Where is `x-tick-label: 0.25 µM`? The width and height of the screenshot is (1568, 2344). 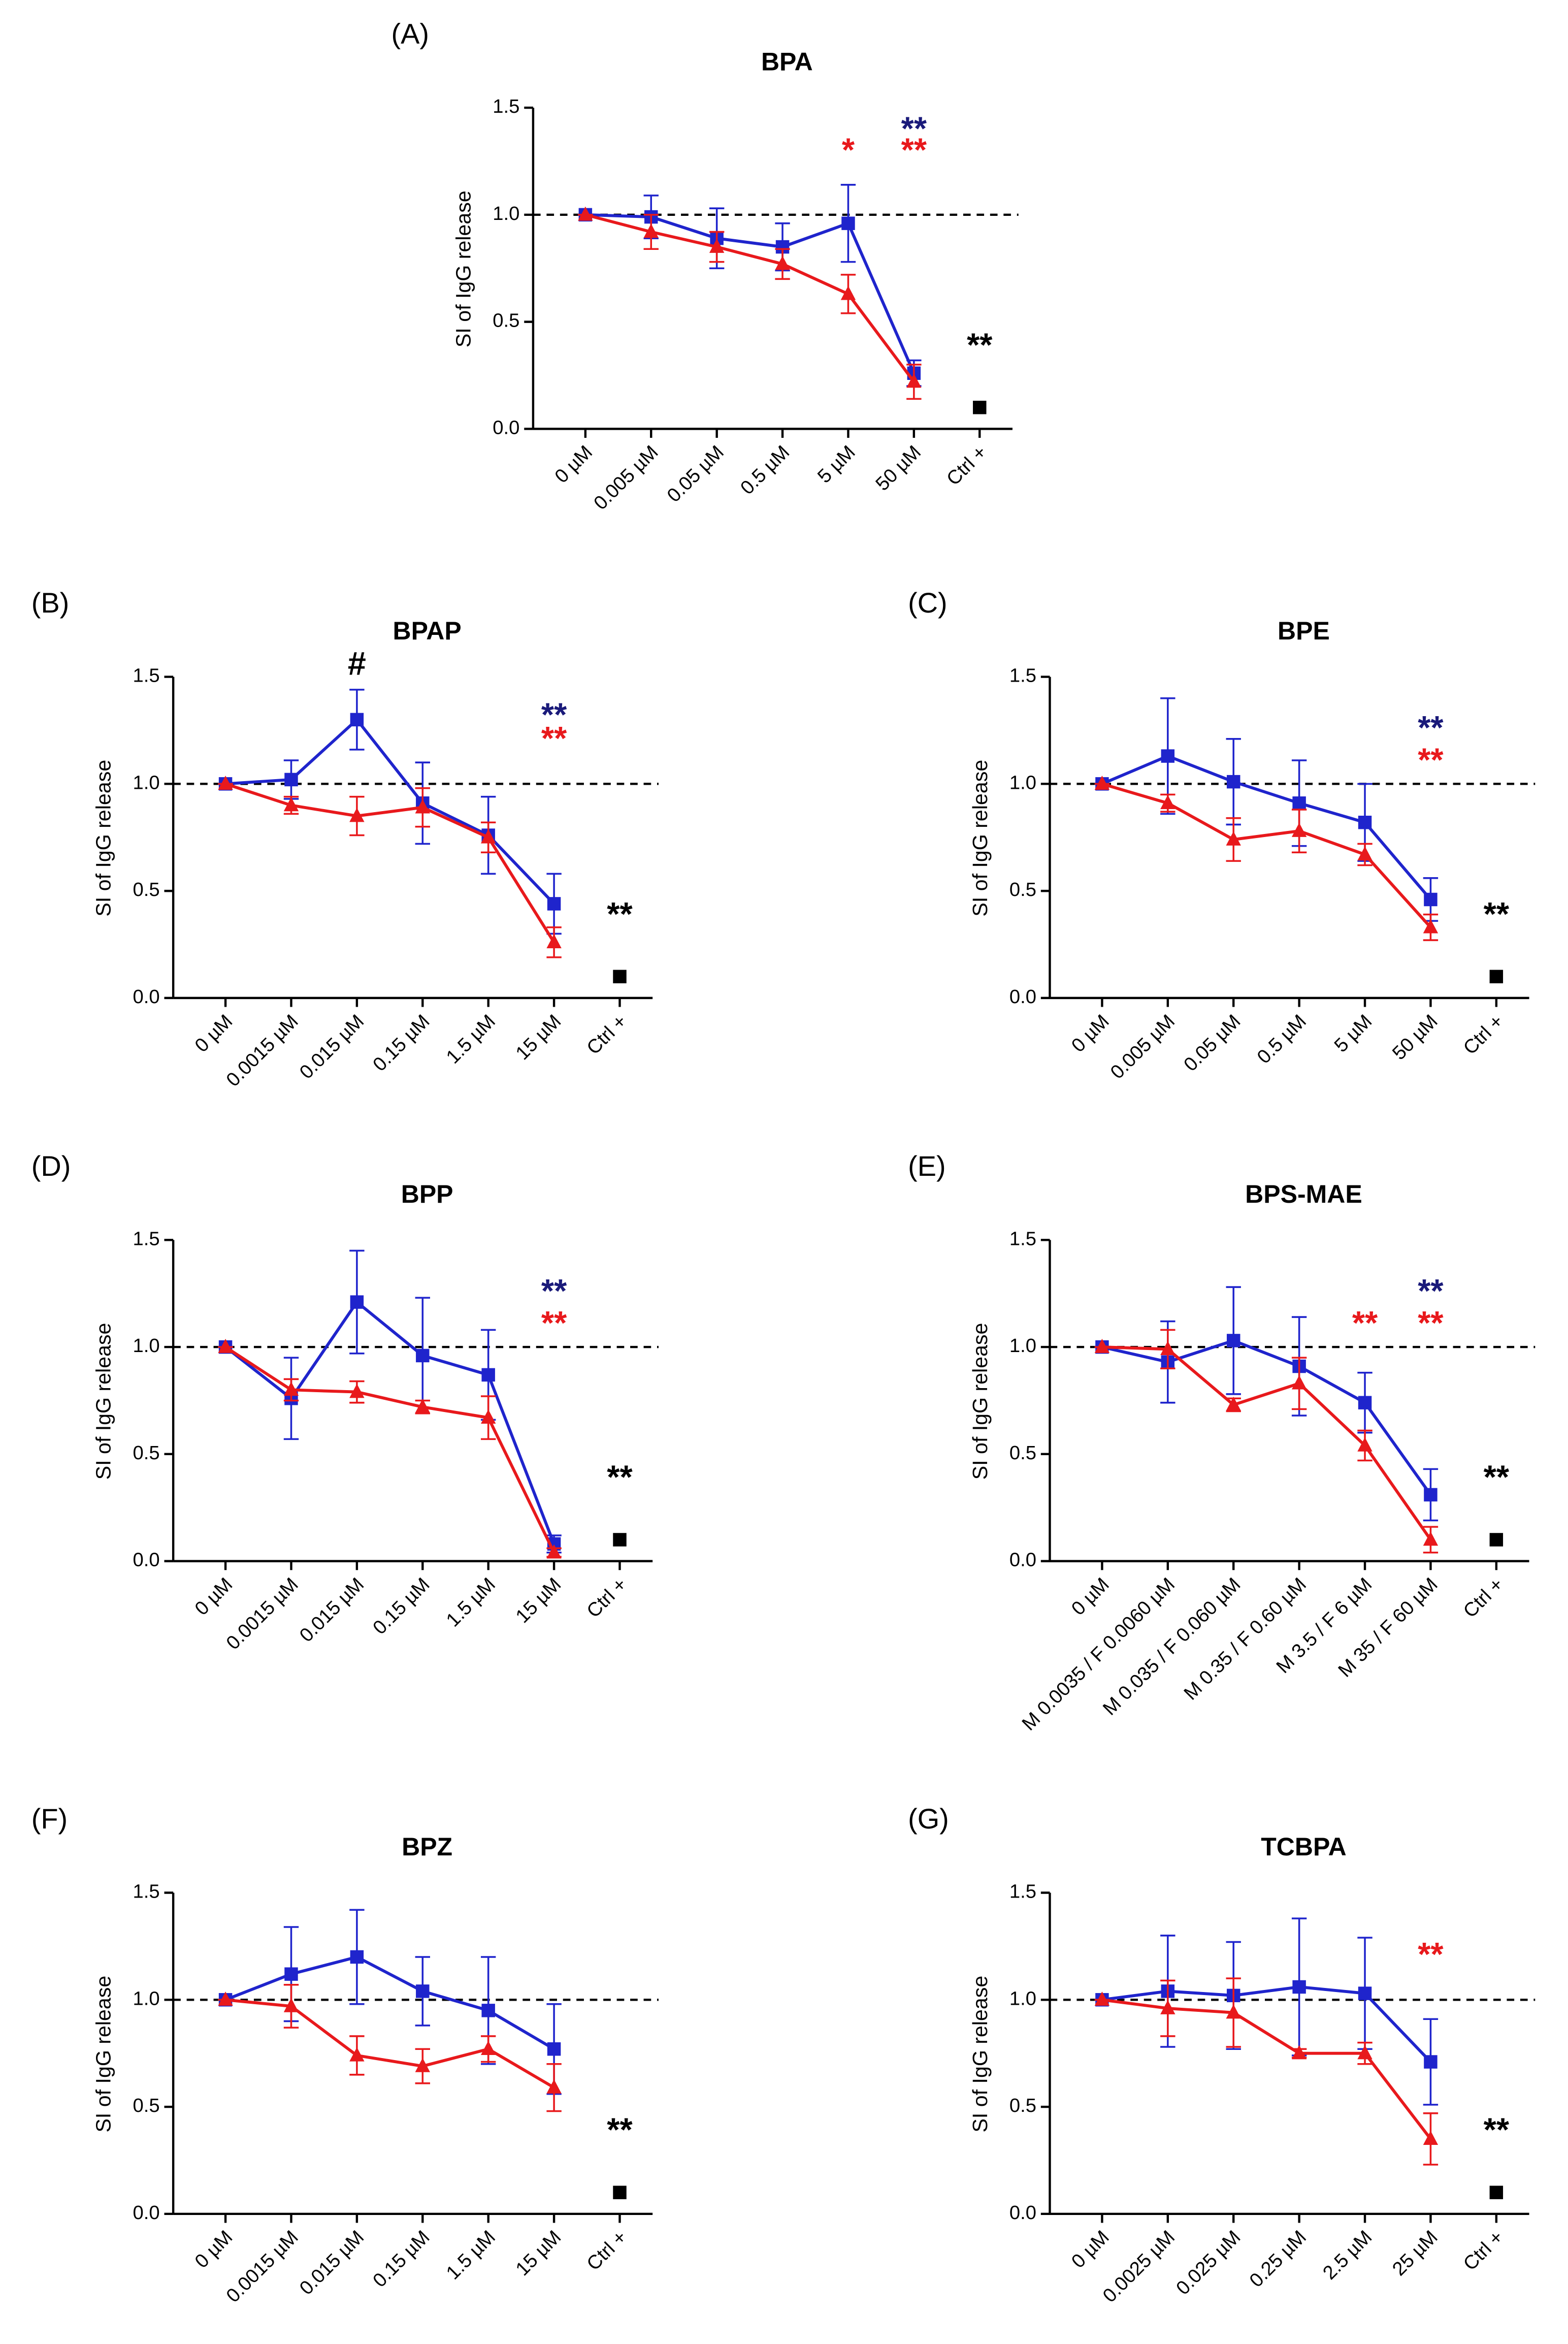 x-tick-label: 0.25 µM is located at coordinates (1278, 2259).